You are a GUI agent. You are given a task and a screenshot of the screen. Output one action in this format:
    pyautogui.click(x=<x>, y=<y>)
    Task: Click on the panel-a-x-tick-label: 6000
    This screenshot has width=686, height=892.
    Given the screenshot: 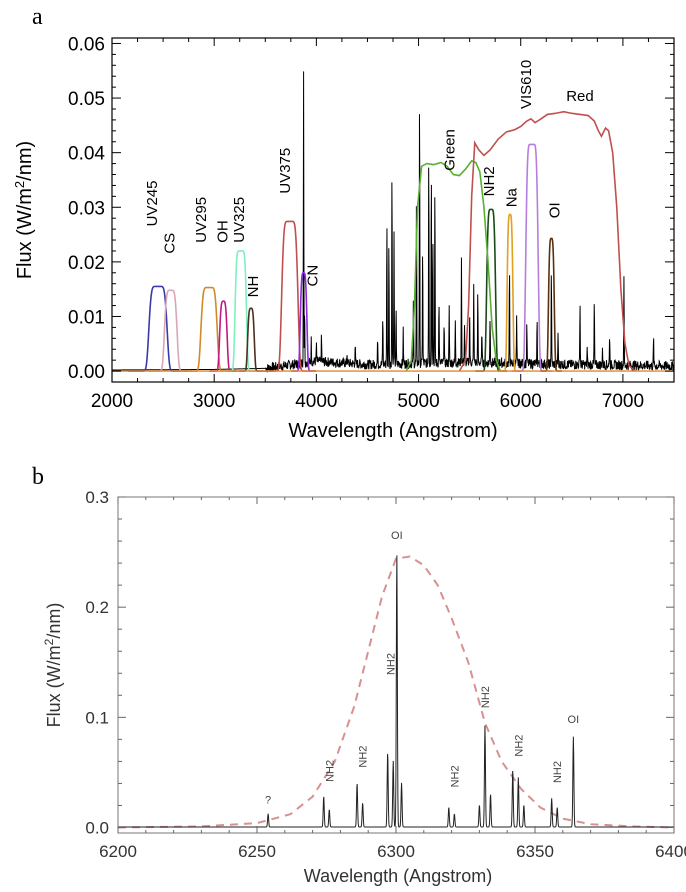 What is the action you would take?
    pyautogui.click(x=521, y=401)
    